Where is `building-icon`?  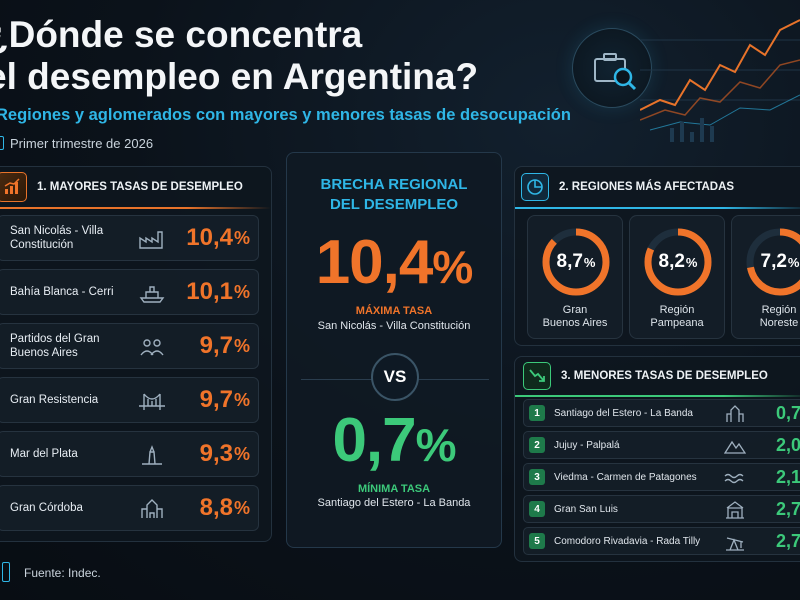 building-icon is located at coordinates (735, 510).